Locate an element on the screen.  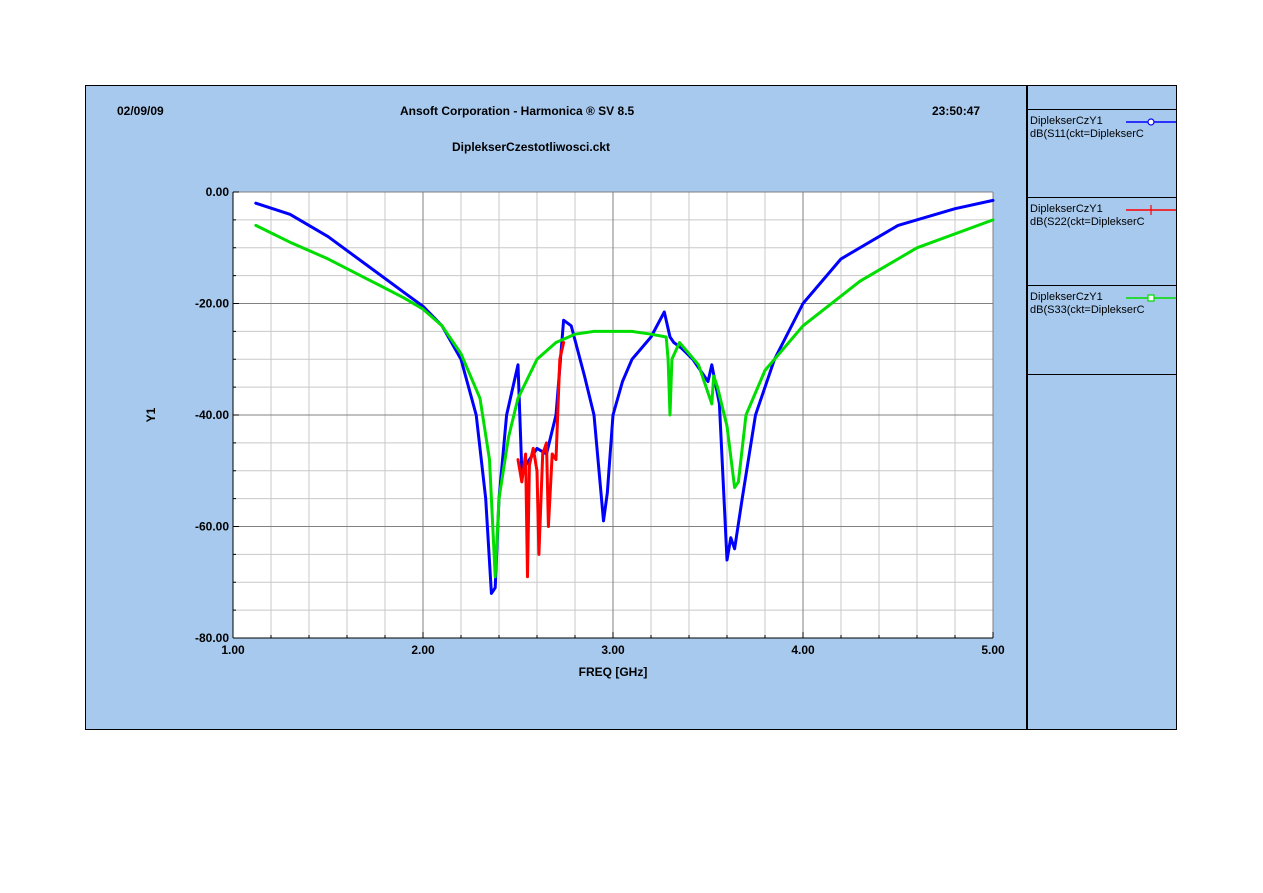
legend-entry-s22: DiplekserCzY1 dB(S22(ckt=DiplekserC is located at coordinates (1103, 216).